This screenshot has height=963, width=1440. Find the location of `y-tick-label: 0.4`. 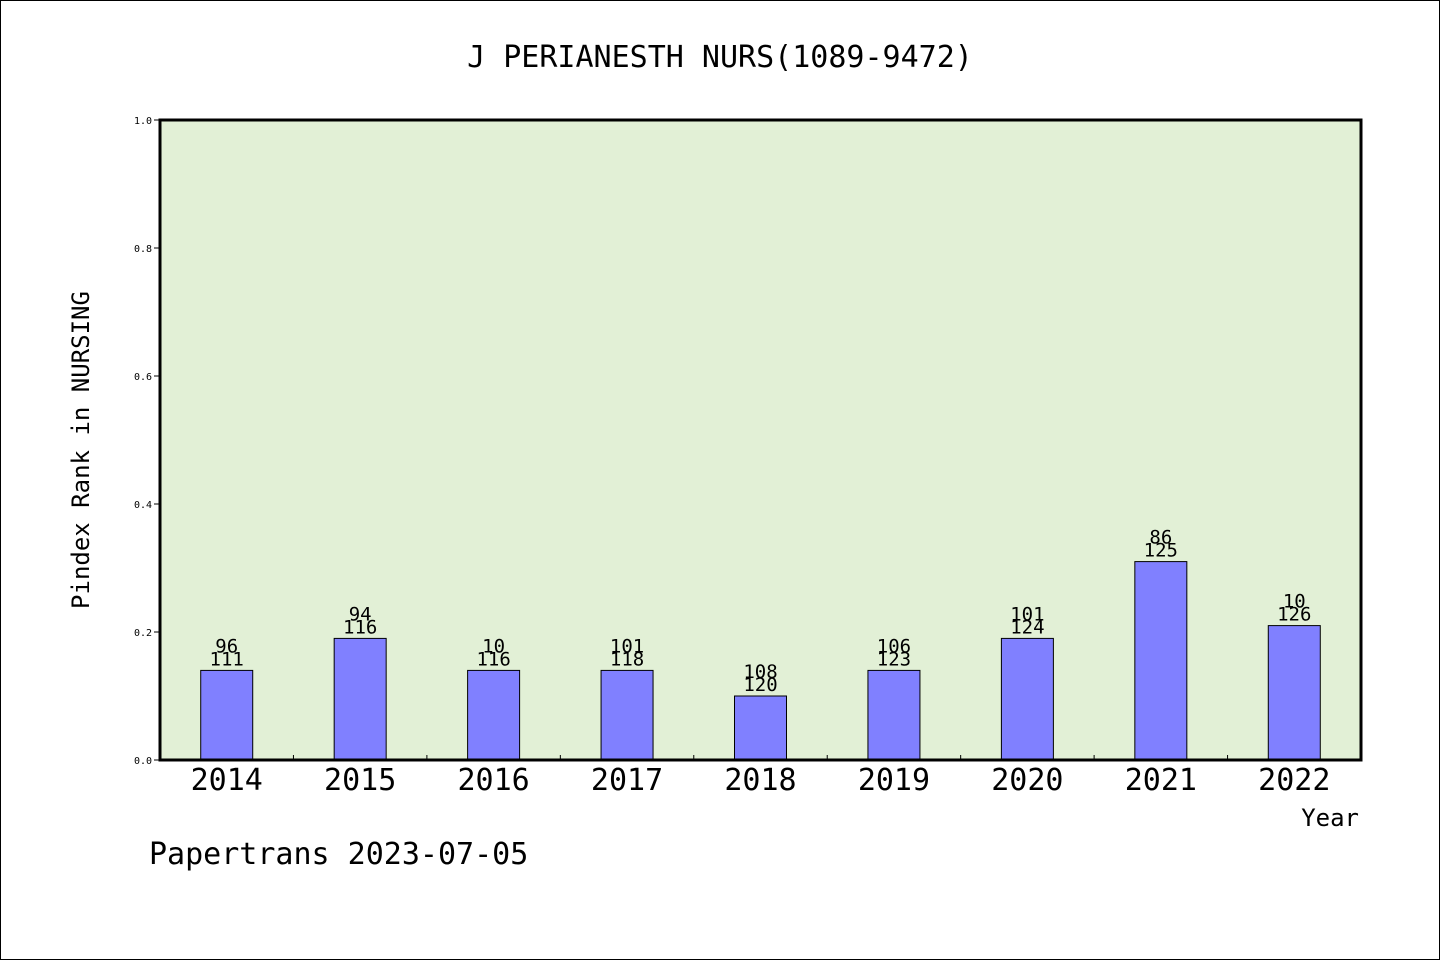

y-tick-label: 0.4 is located at coordinates (143, 505).